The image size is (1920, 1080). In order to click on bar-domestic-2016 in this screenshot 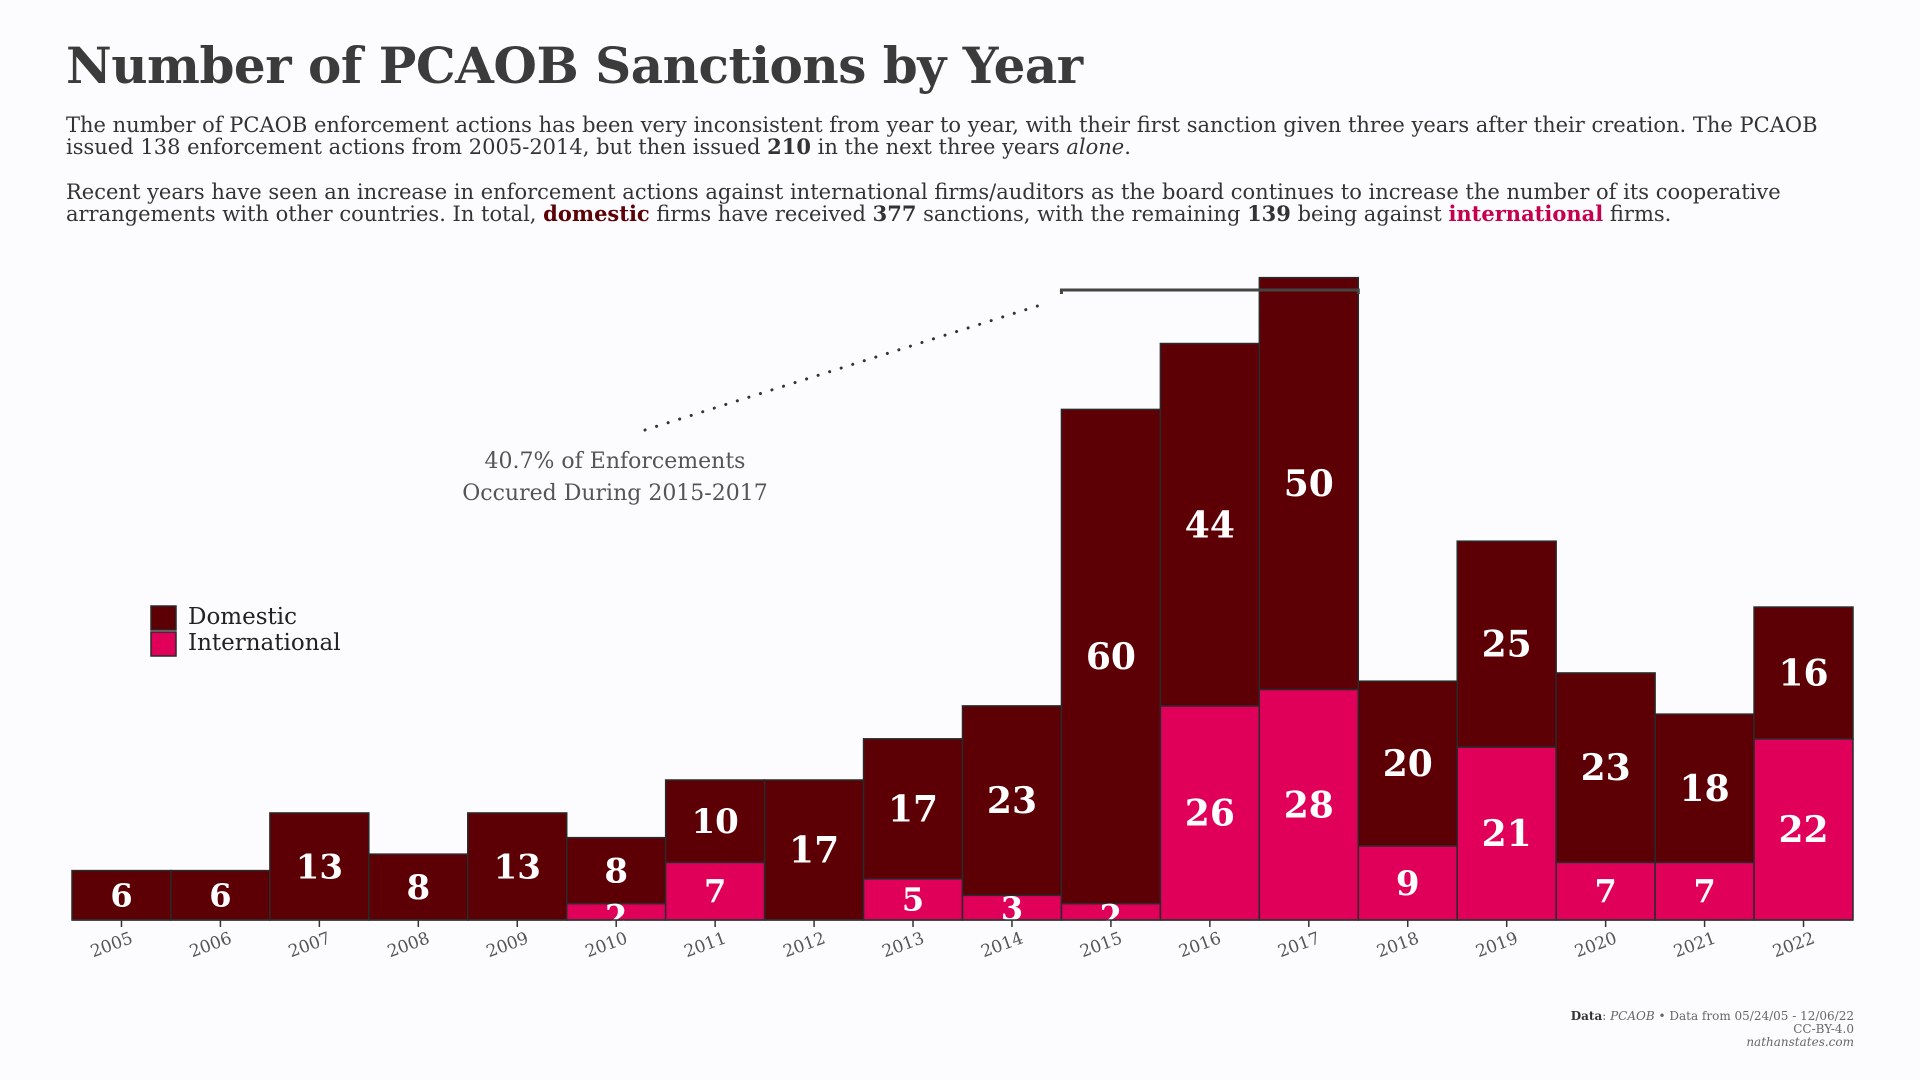, I will do `click(1210, 524)`.